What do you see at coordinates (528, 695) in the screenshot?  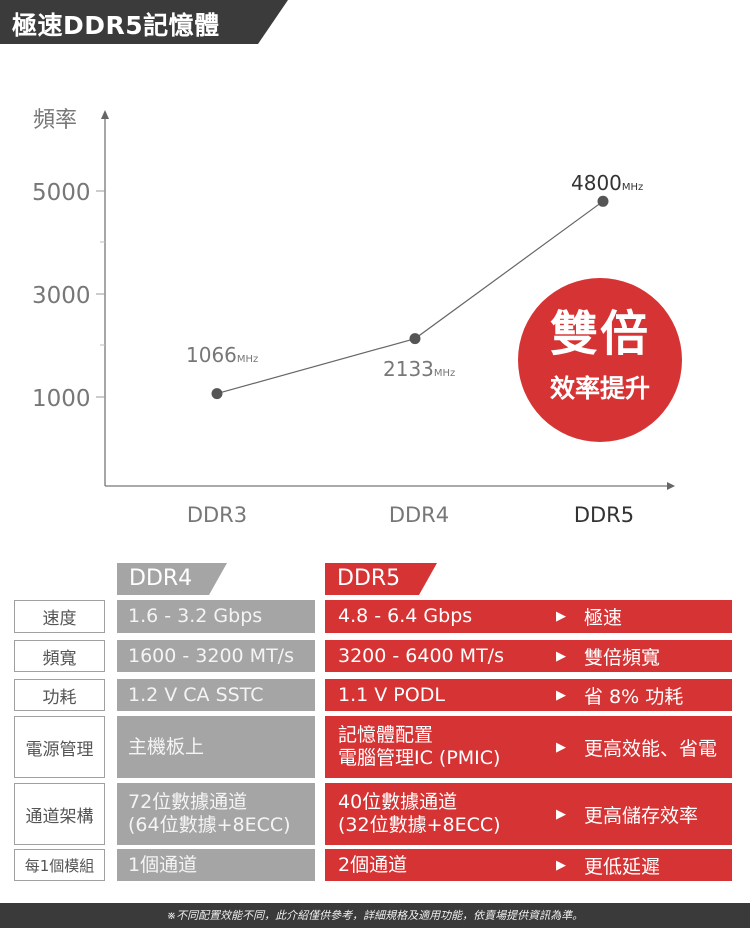 I see `ddr5-value-cell: 1.1 V PODL ▶ 省 8% 功耗` at bounding box center [528, 695].